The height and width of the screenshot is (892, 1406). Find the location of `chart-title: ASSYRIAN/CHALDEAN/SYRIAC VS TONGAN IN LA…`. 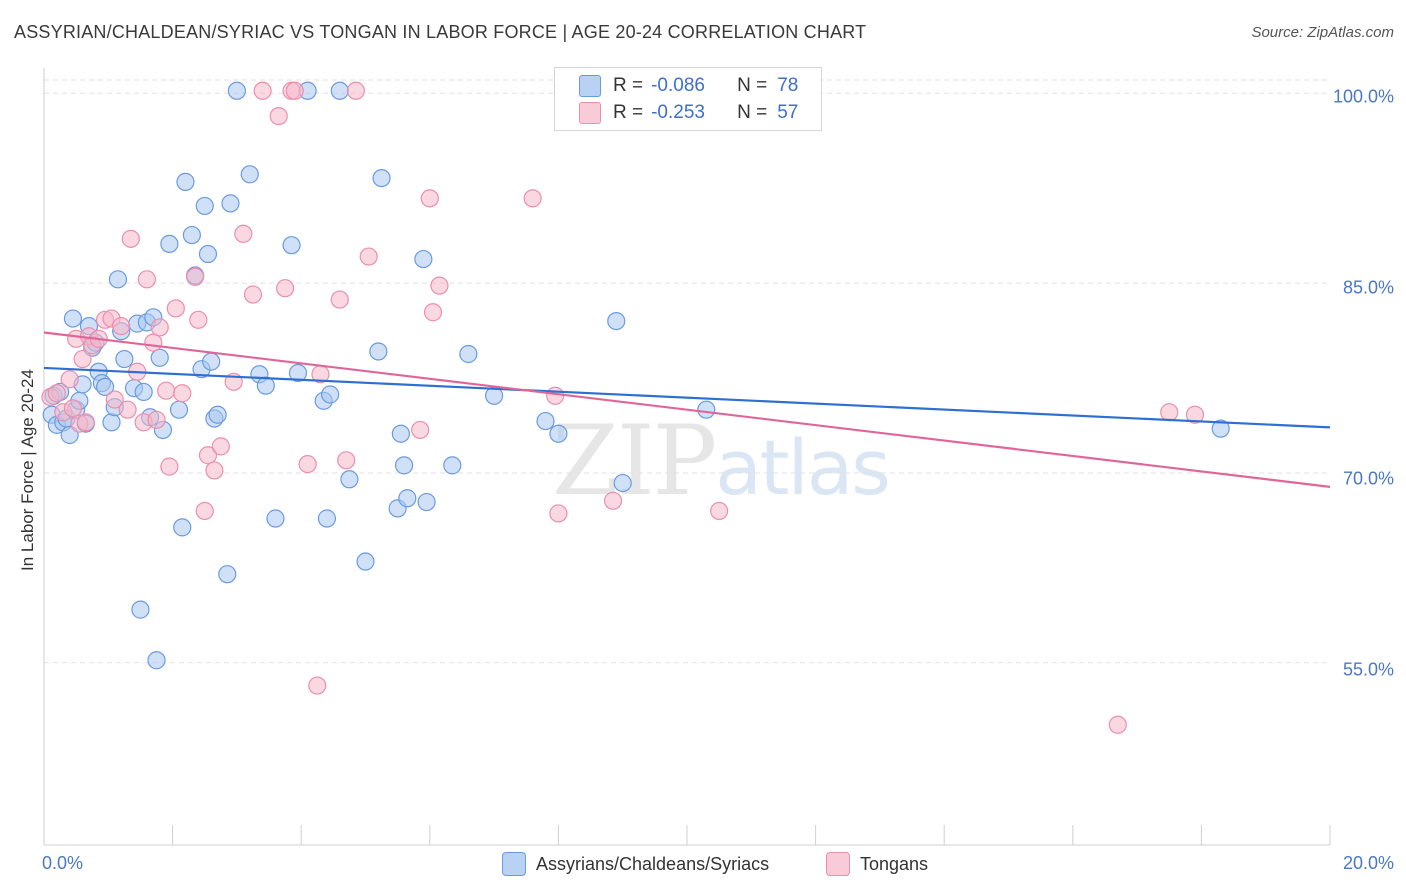

chart-title: ASSYRIAN/CHALDEAN/SYRIAC VS TONGAN IN LA… is located at coordinates (440, 32).